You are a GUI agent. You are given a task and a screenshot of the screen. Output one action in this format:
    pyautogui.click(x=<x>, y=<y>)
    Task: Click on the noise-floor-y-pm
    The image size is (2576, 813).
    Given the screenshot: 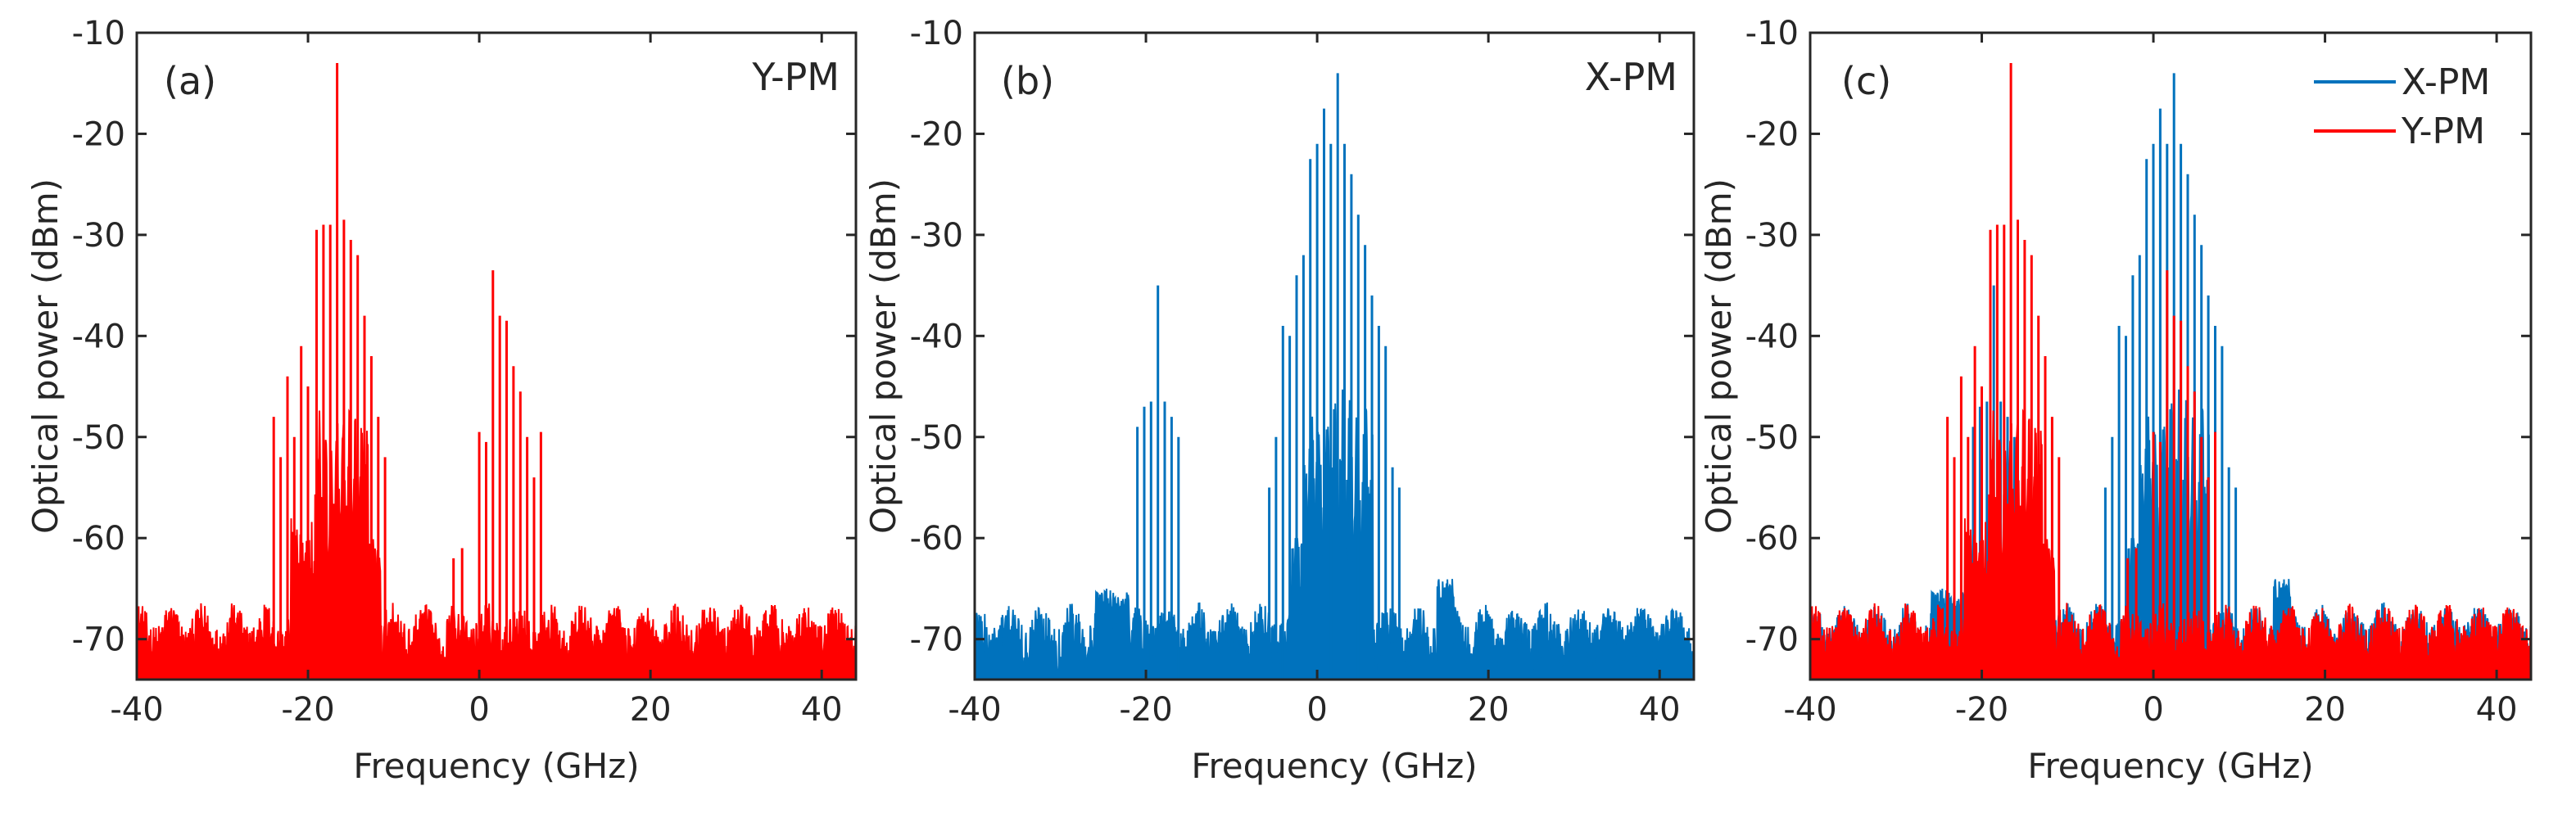 What is the action you would take?
    pyautogui.click(x=496, y=544)
    